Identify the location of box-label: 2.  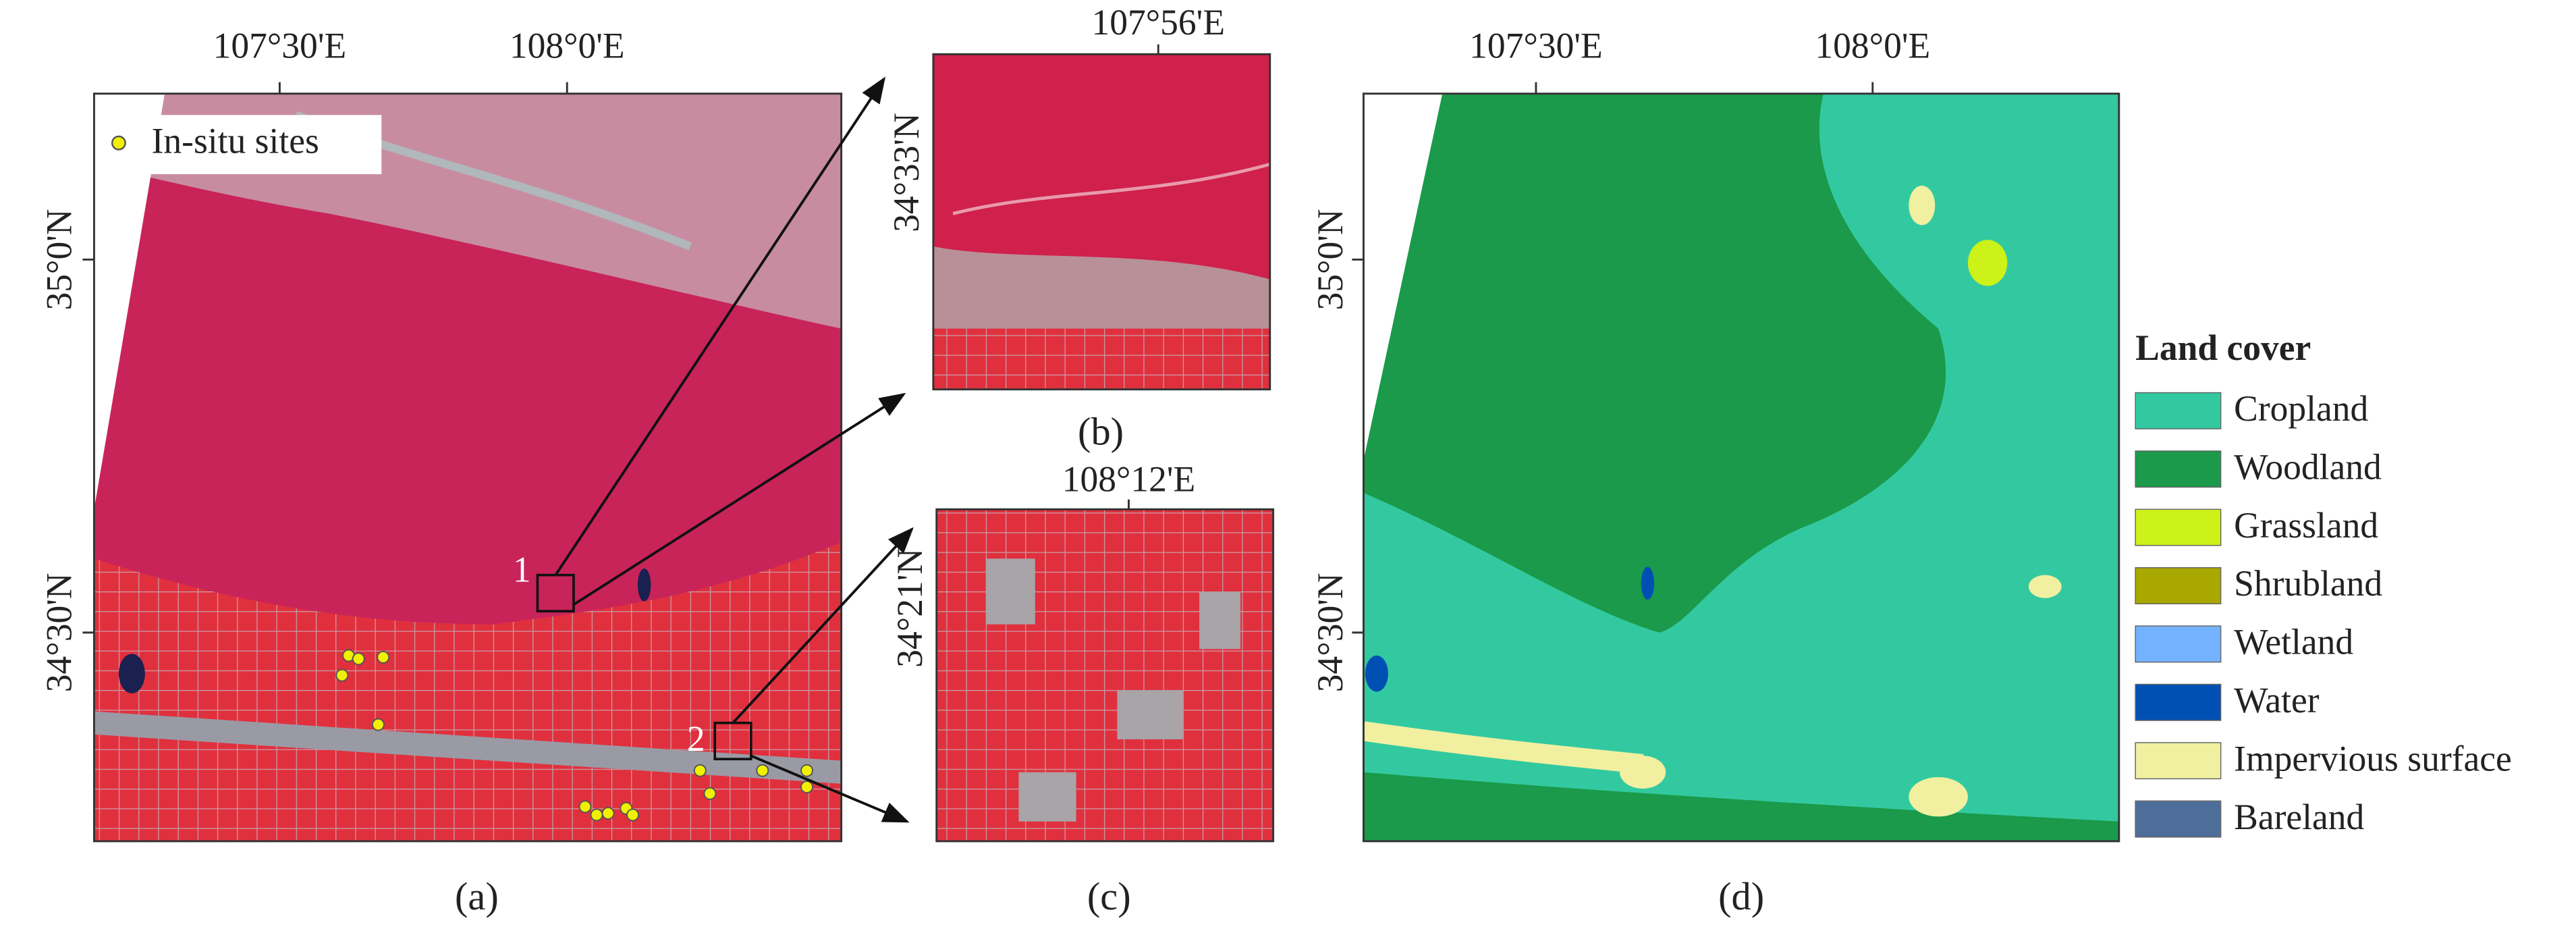
(696, 738).